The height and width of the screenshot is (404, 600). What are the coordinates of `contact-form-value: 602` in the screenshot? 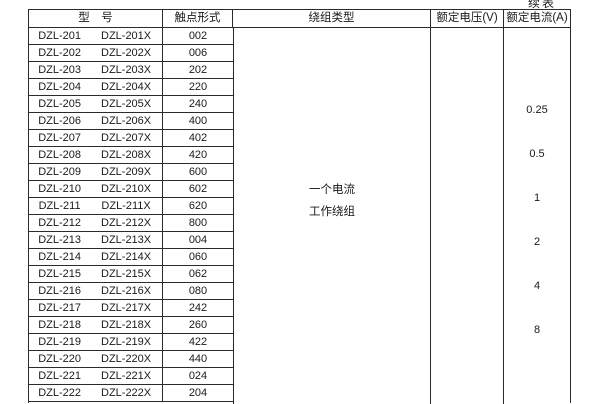 It's located at (198, 189).